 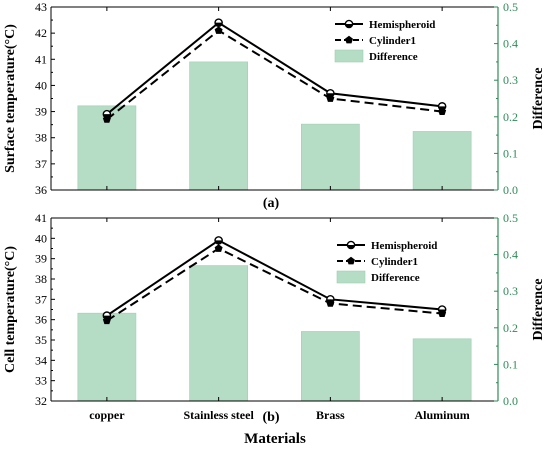 What do you see at coordinates (107, 415) in the screenshot?
I see `category-label: copper` at bounding box center [107, 415].